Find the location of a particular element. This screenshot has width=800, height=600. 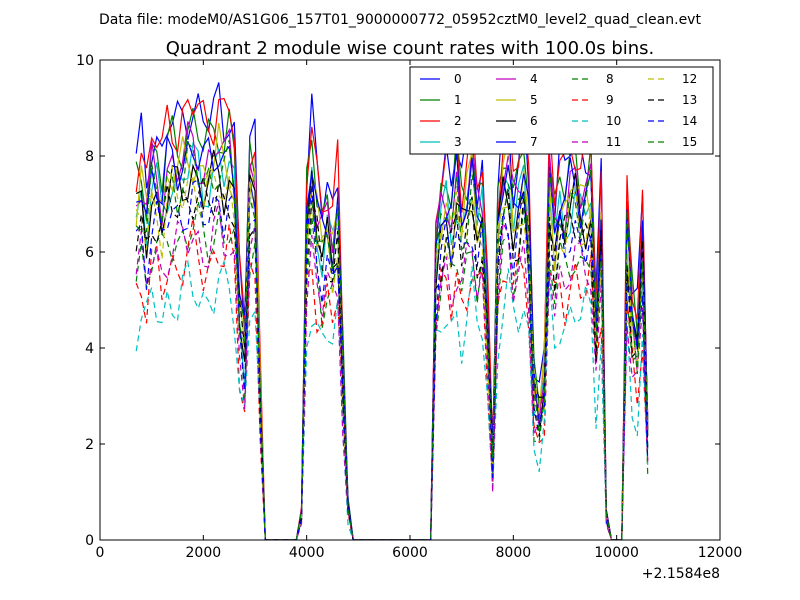

legend-label: 2 is located at coordinates (458, 121).